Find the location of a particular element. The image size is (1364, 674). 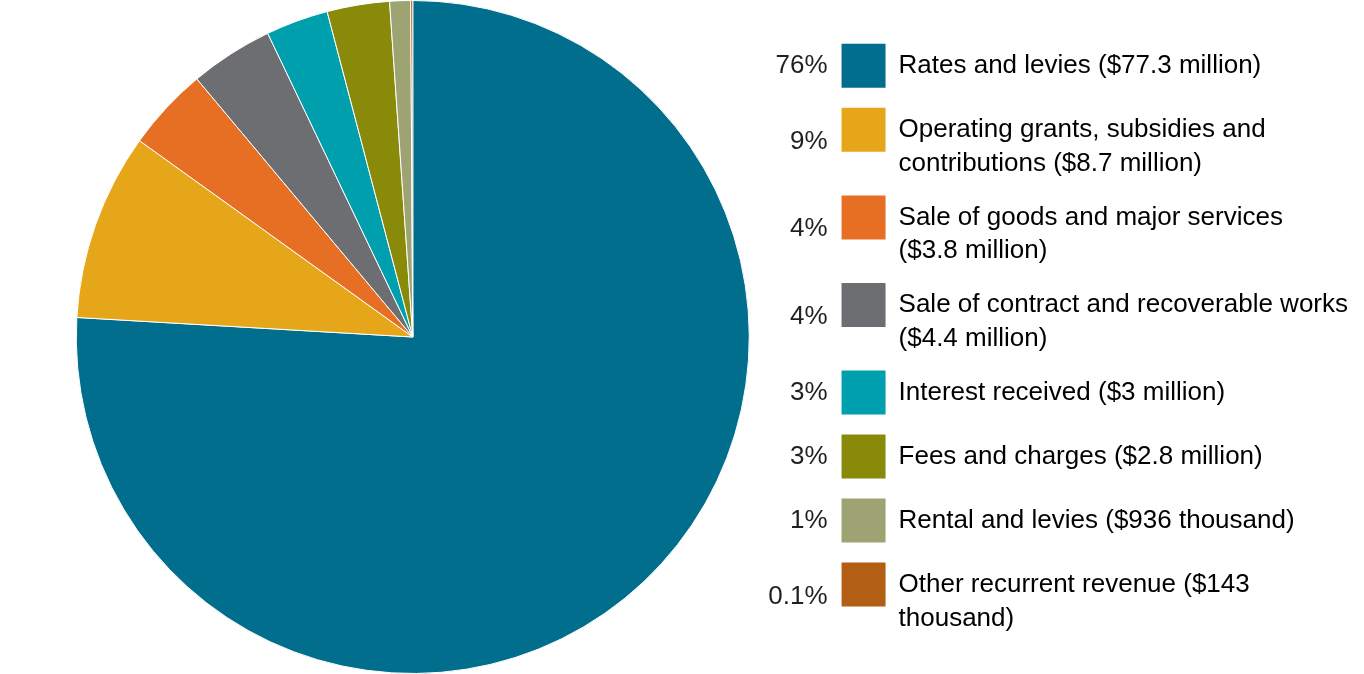

legend-label: Sale of contract and recoverable works ($4.4 million) is located at coordinates (1123, 320).